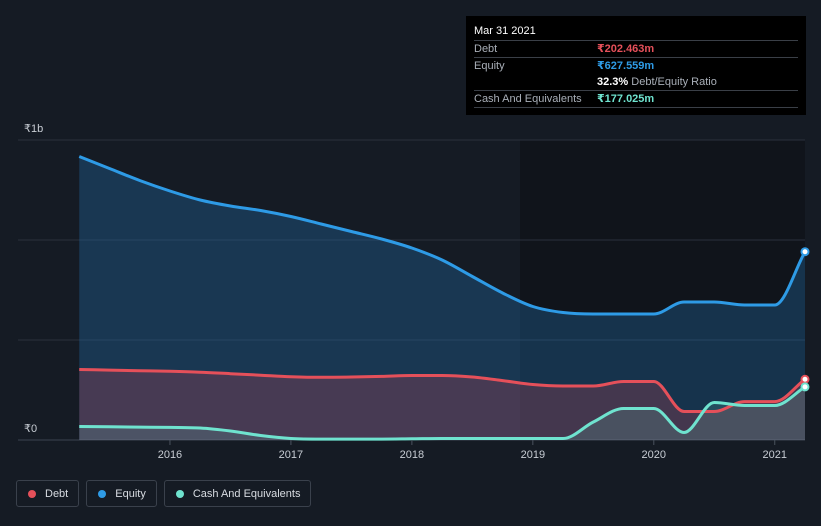 The height and width of the screenshot is (526, 821). I want to click on tooltip-debt-label: Debt, so click(486, 49).